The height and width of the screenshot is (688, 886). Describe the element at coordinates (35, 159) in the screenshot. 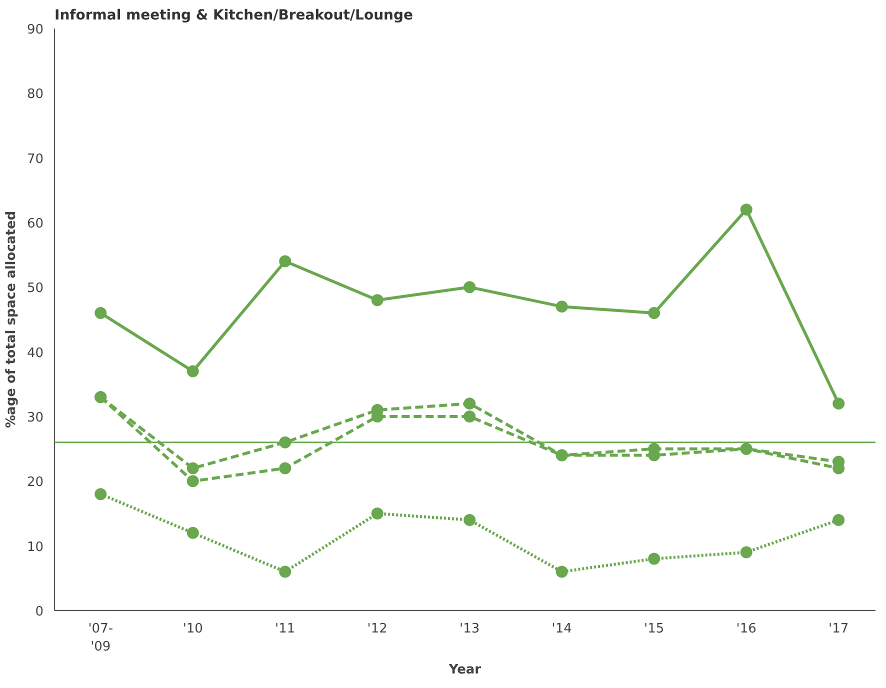

I see `y-tick-label: 70` at that location.